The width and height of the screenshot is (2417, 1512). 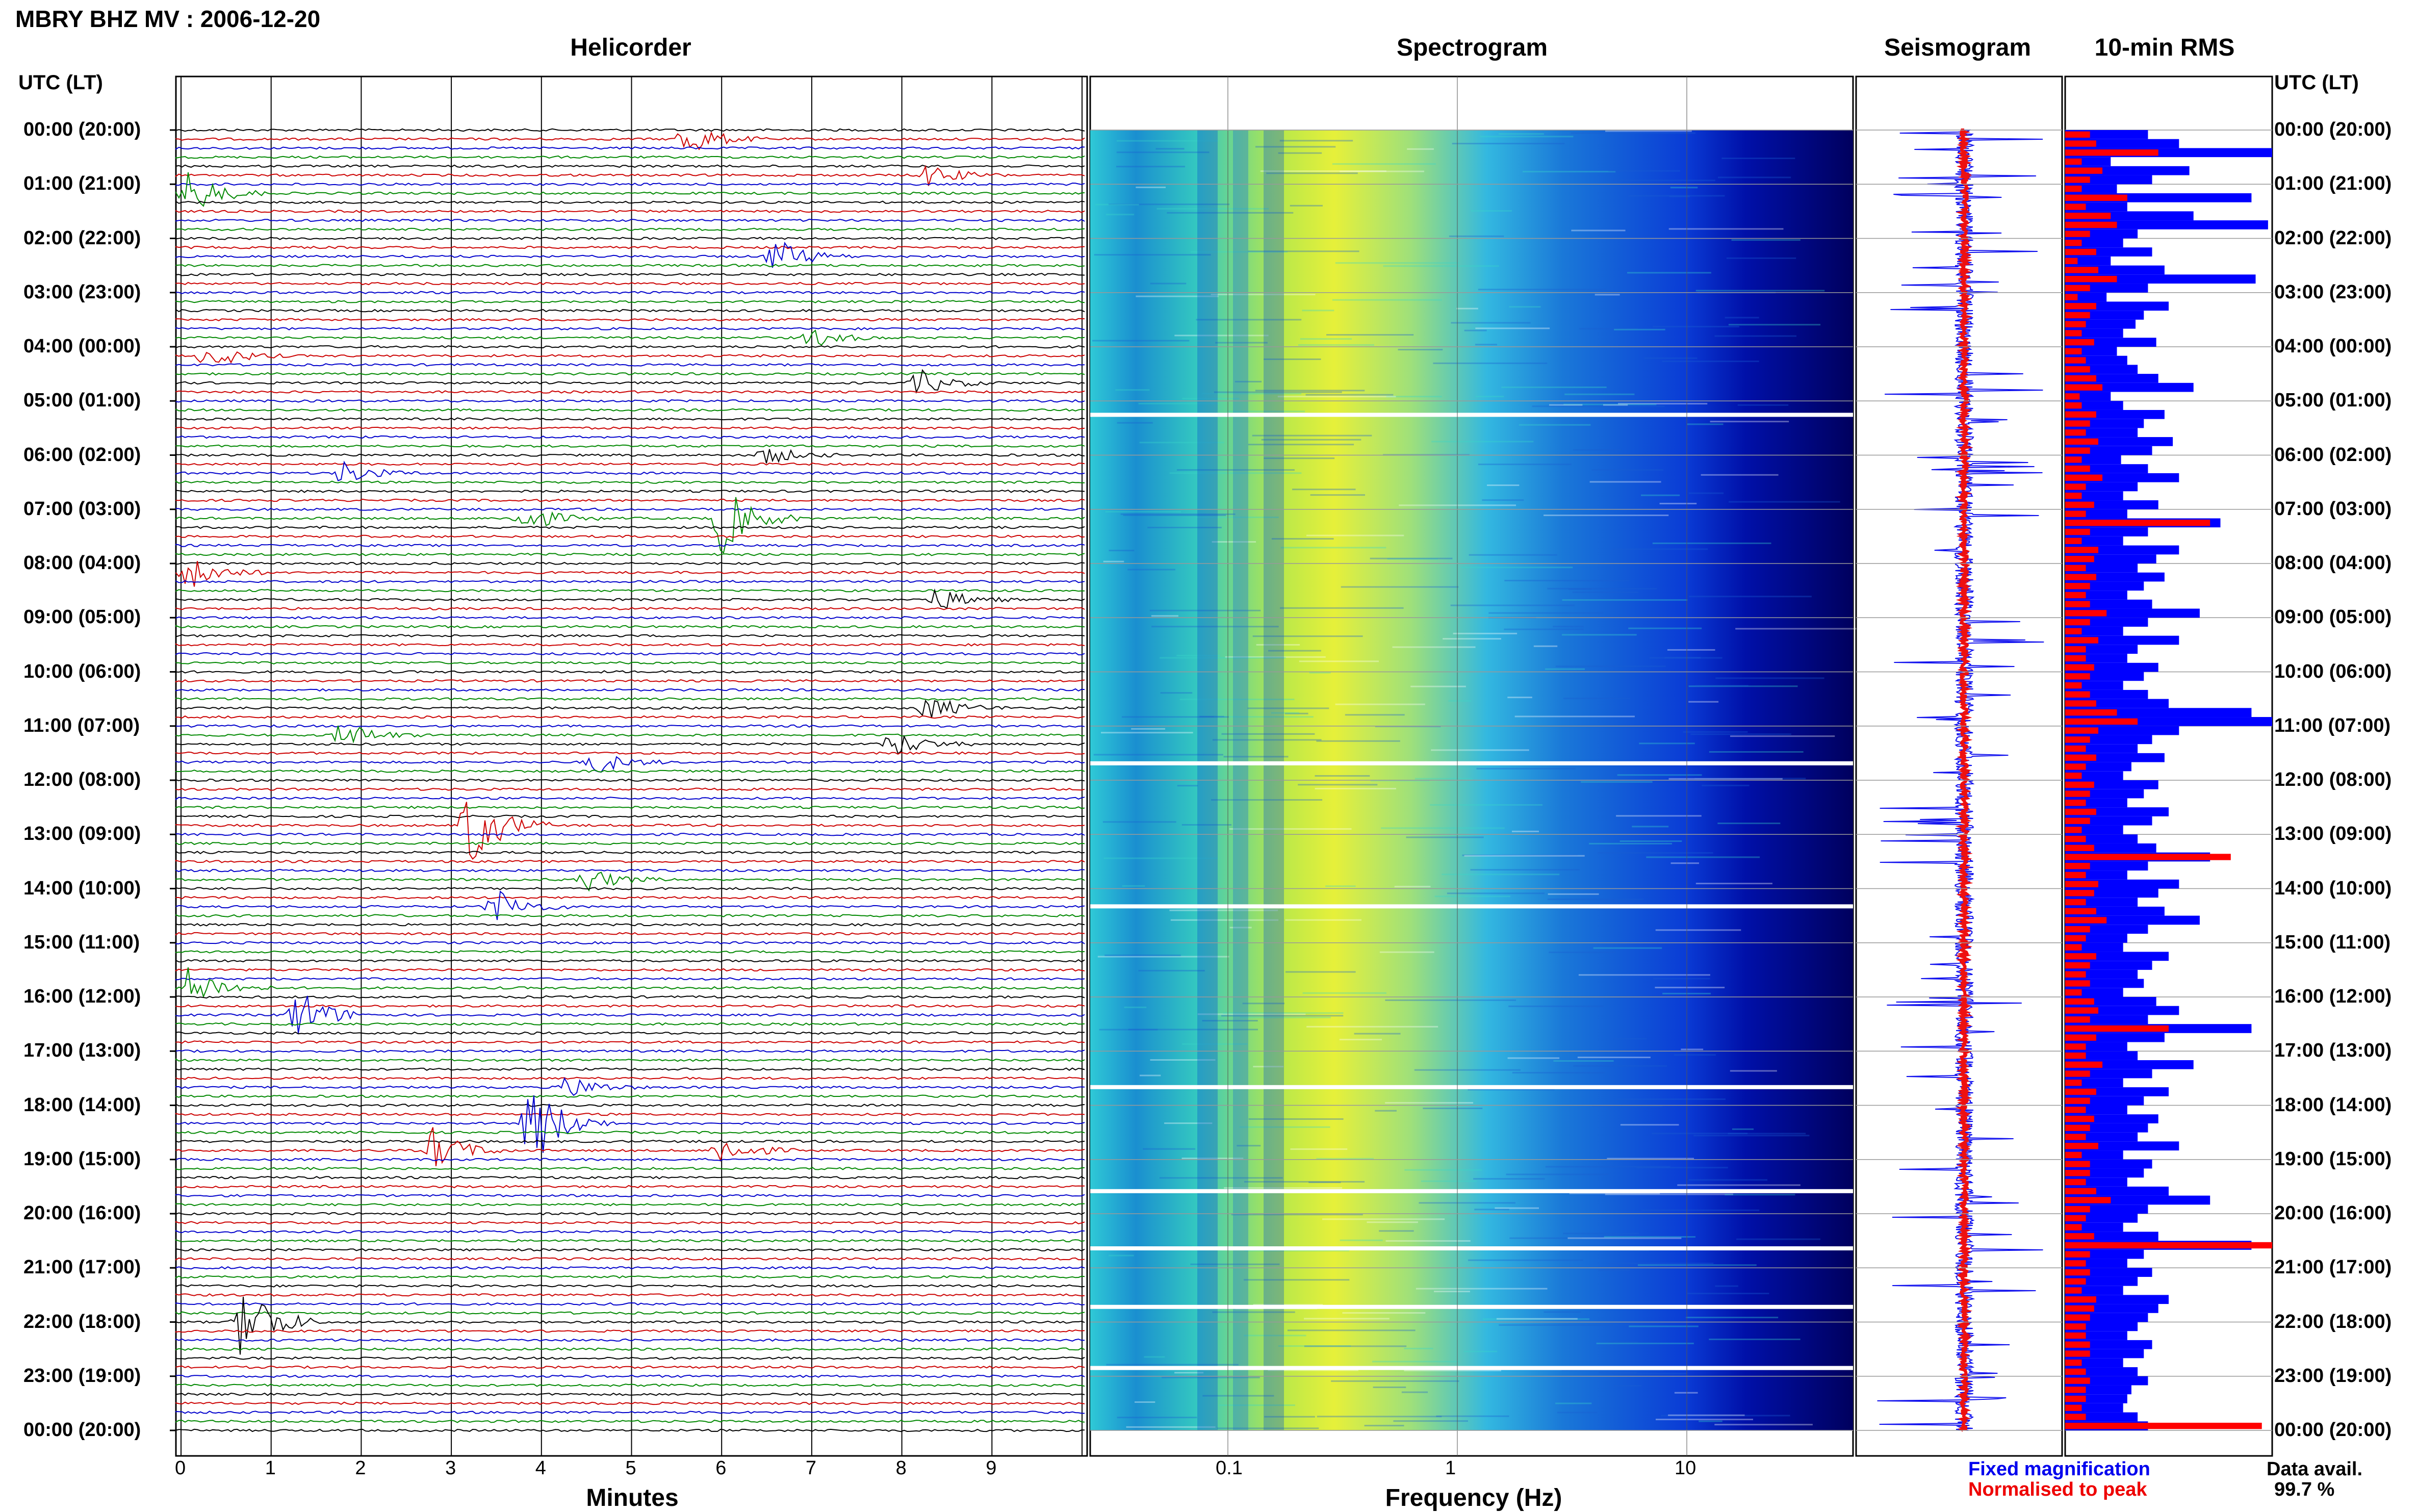 I want to click on time-label-right: 14:00 (10:00), so click(x=2333, y=888).